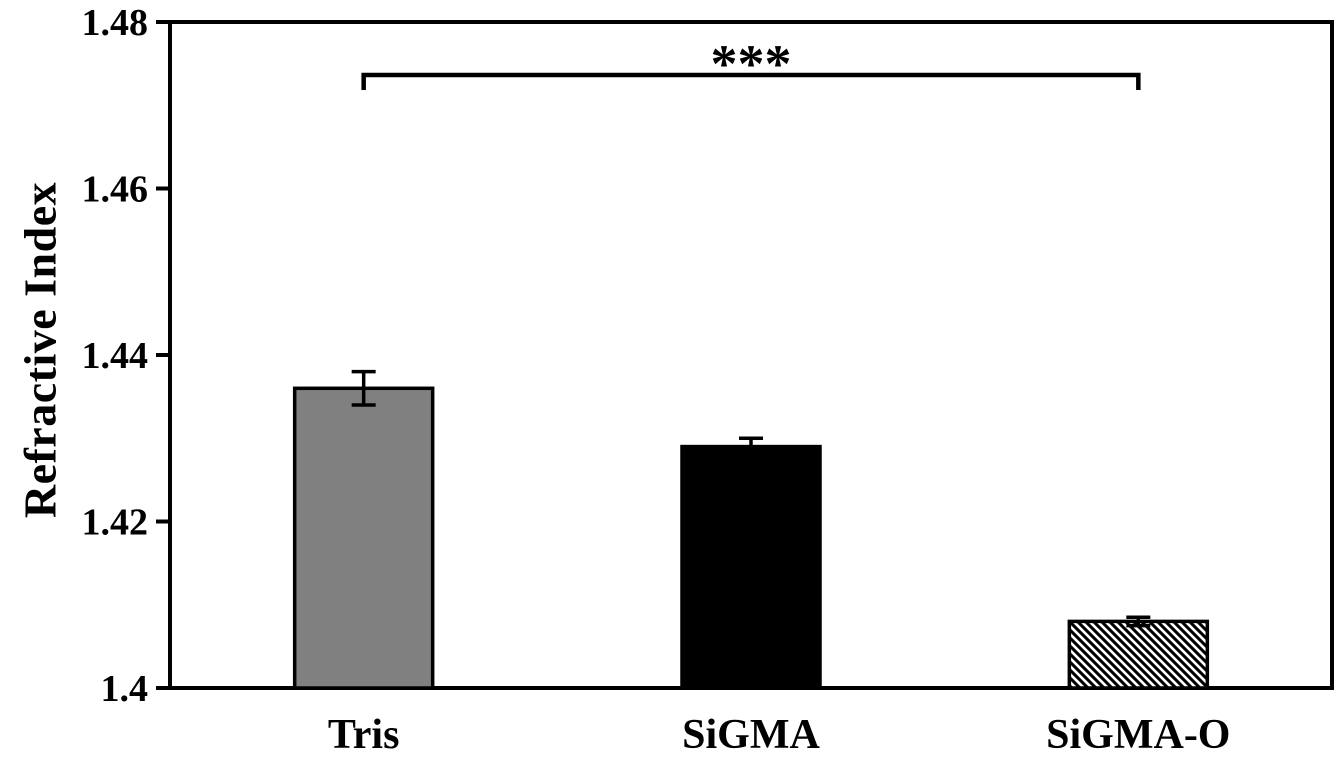 The height and width of the screenshot is (758, 1339). Describe the element at coordinates (364, 735) in the screenshot. I see `x-category-label: Tris` at that location.